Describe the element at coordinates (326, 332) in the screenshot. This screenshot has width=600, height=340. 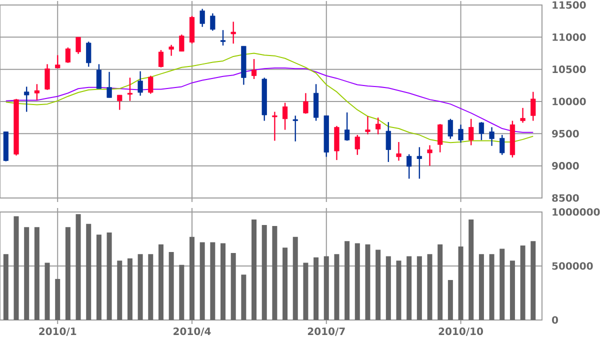
I see `x-tick-label: 2010/7` at that location.